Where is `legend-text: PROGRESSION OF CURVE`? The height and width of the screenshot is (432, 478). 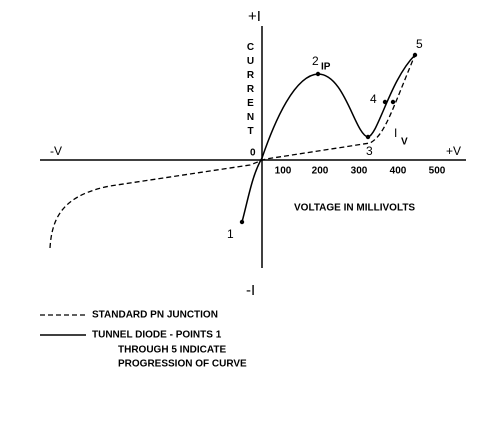
legend-text: PROGRESSION OF CURVE is located at coordinates (182, 364).